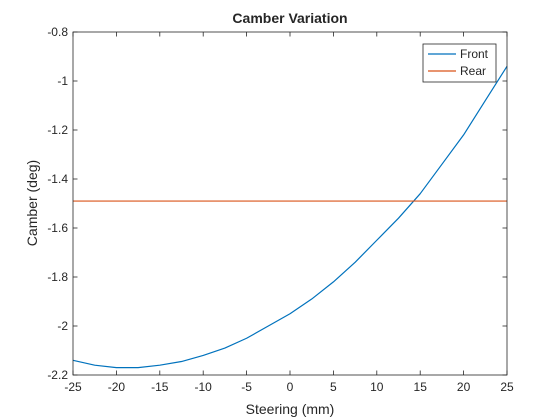 The image size is (560, 420). What do you see at coordinates (117, 387) in the screenshot?
I see `x-tick-label: -20` at bounding box center [117, 387].